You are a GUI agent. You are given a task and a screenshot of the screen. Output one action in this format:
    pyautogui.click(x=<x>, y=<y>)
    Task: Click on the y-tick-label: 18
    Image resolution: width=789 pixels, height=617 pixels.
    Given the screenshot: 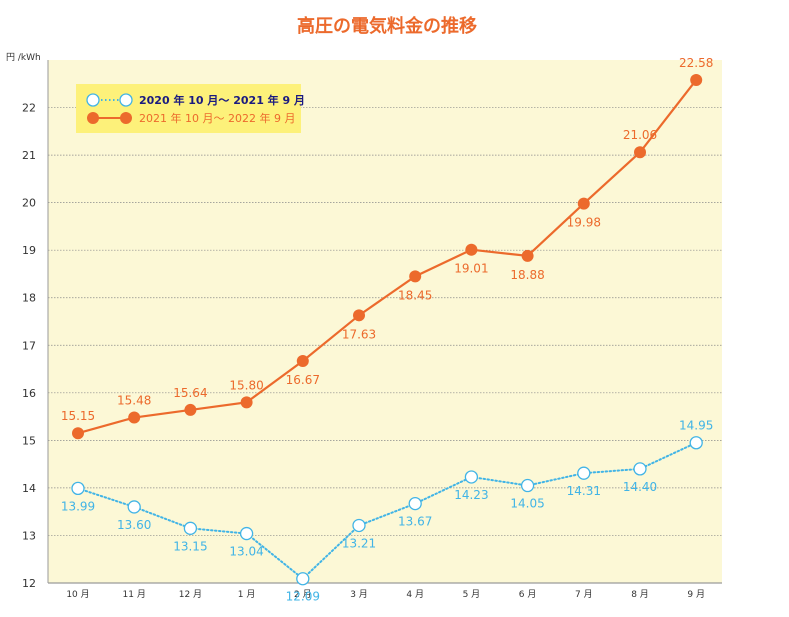 What is the action you would take?
    pyautogui.click(x=29, y=298)
    